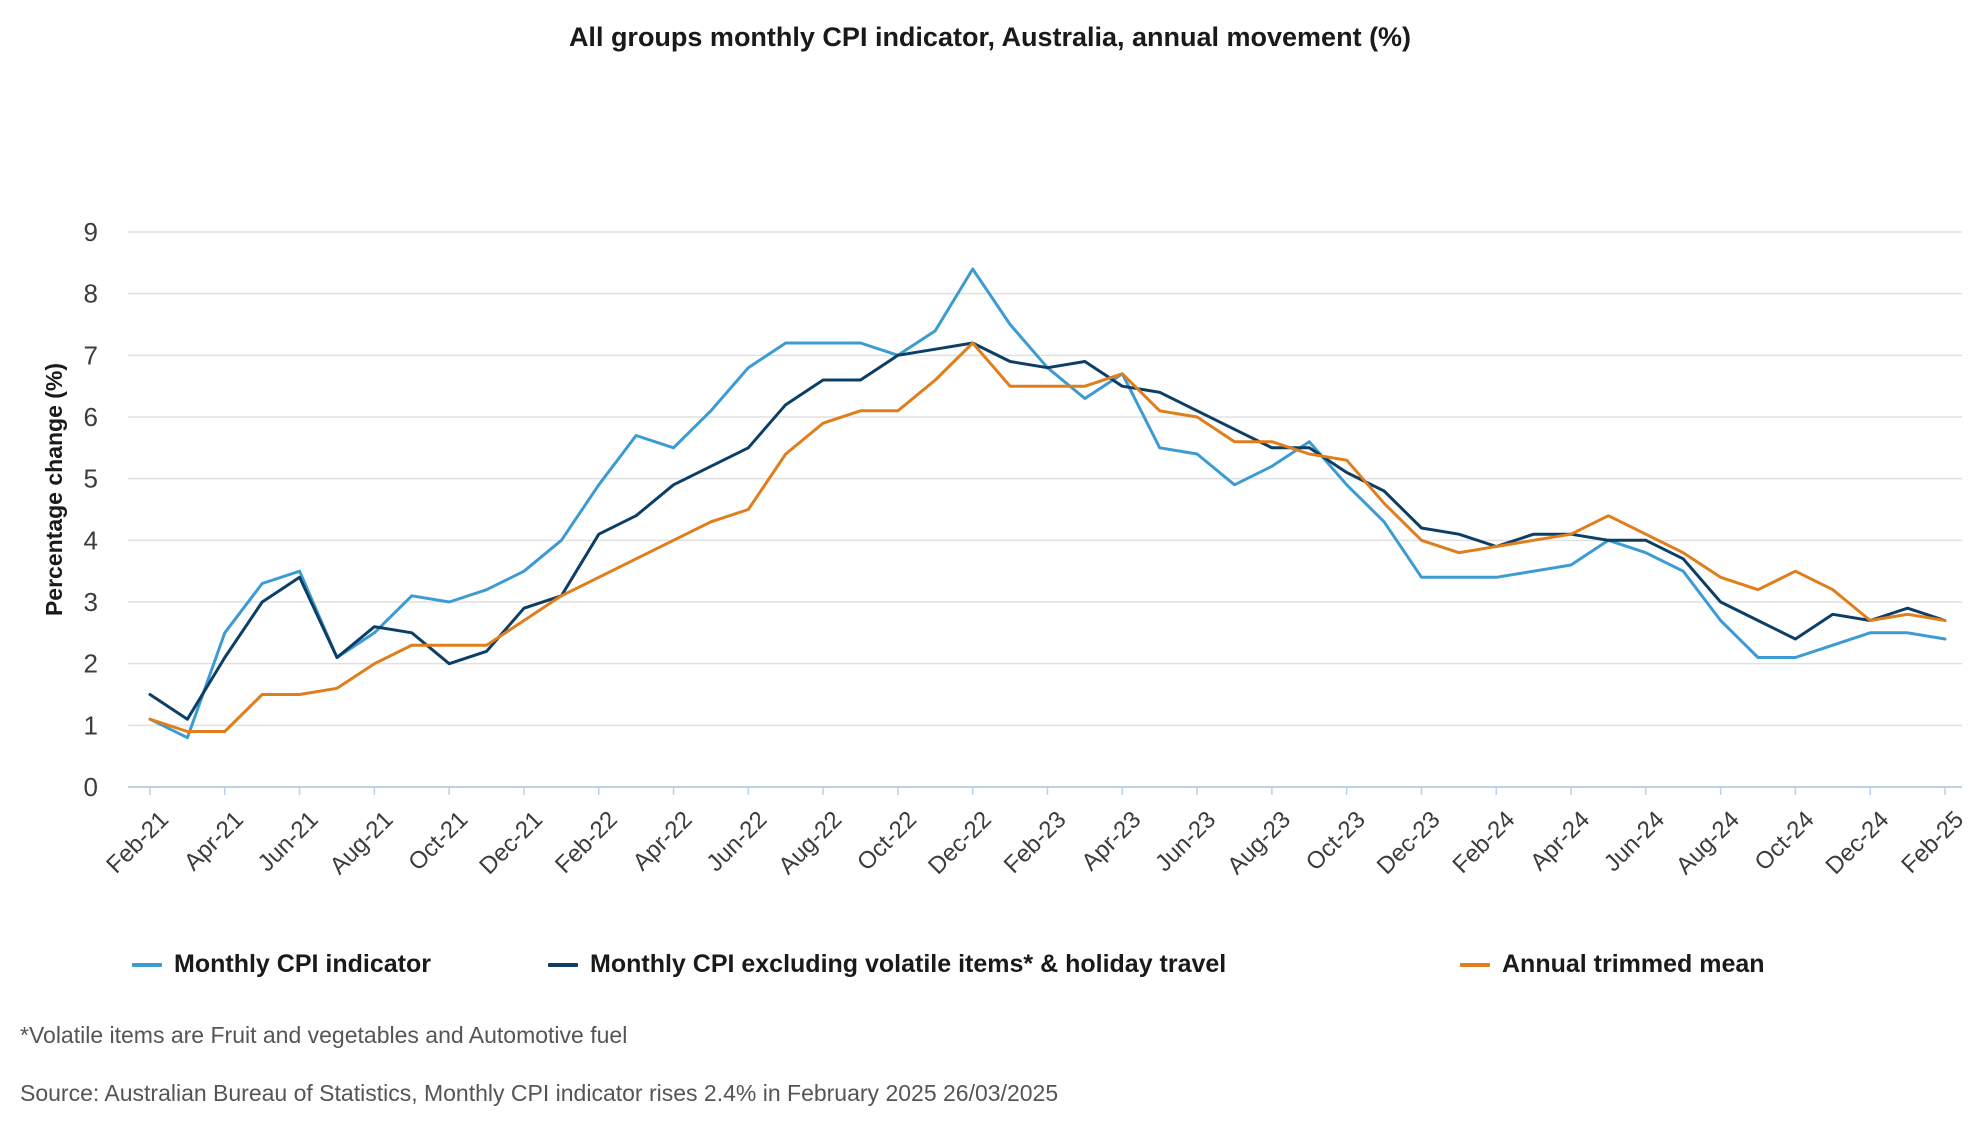 The width and height of the screenshot is (1980, 1140). I want to click on x-tick-label: Aug-22, so click(810, 843).